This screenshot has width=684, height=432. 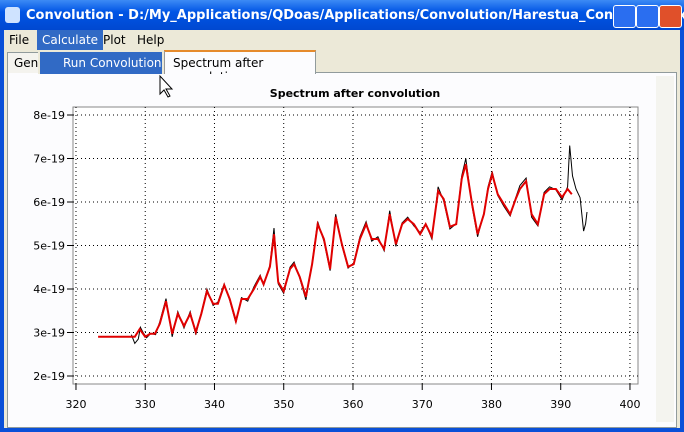 I want to click on x-tick-label: 400, so click(x=629, y=404).